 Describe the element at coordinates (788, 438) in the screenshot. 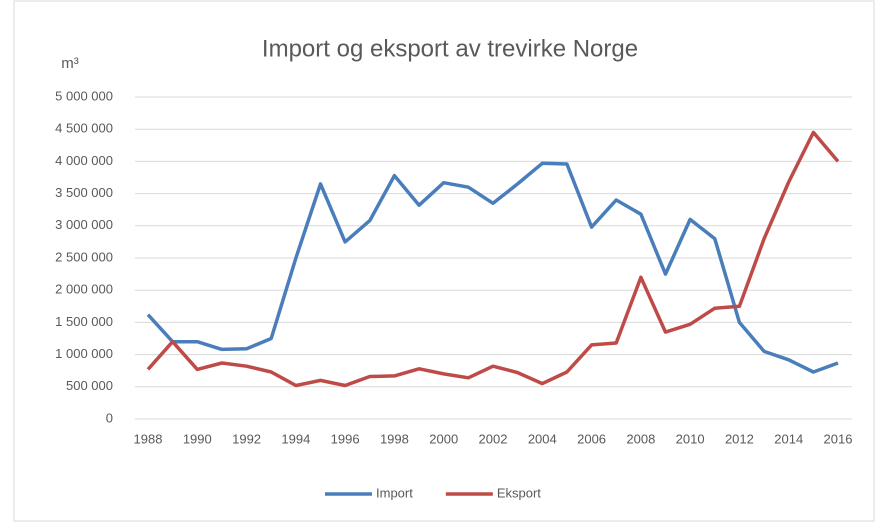

I see `x-tick-label: 2014` at that location.